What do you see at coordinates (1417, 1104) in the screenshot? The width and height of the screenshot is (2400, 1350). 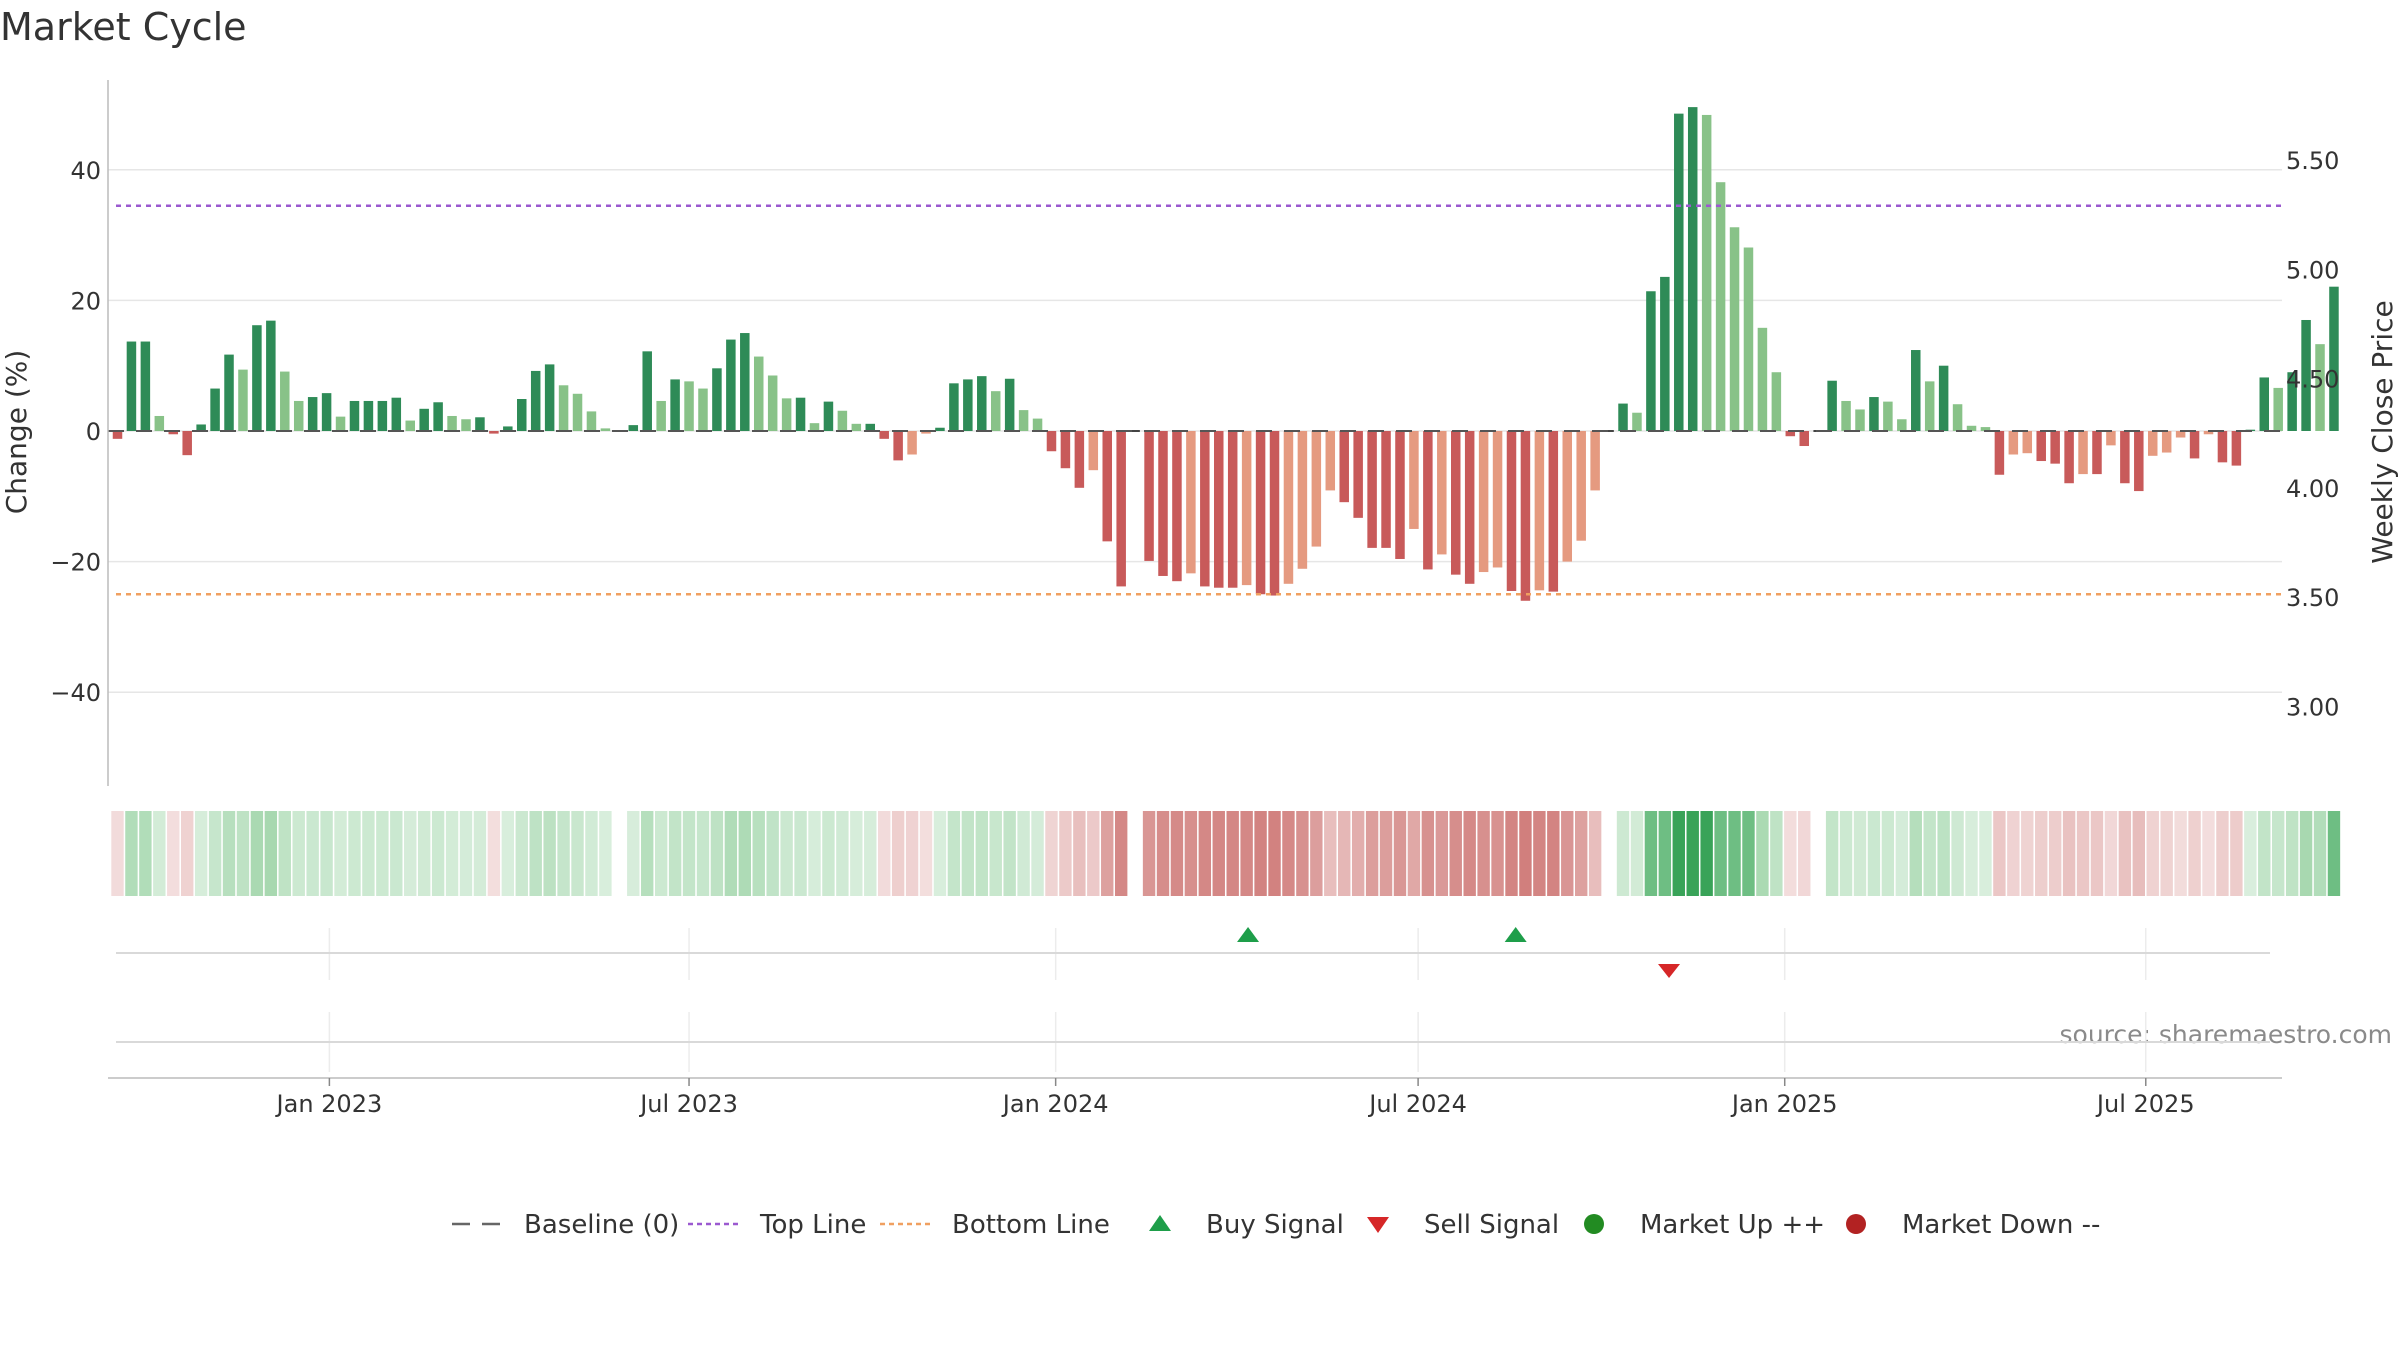 I see `x-tick-label: Jul 2024` at bounding box center [1417, 1104].